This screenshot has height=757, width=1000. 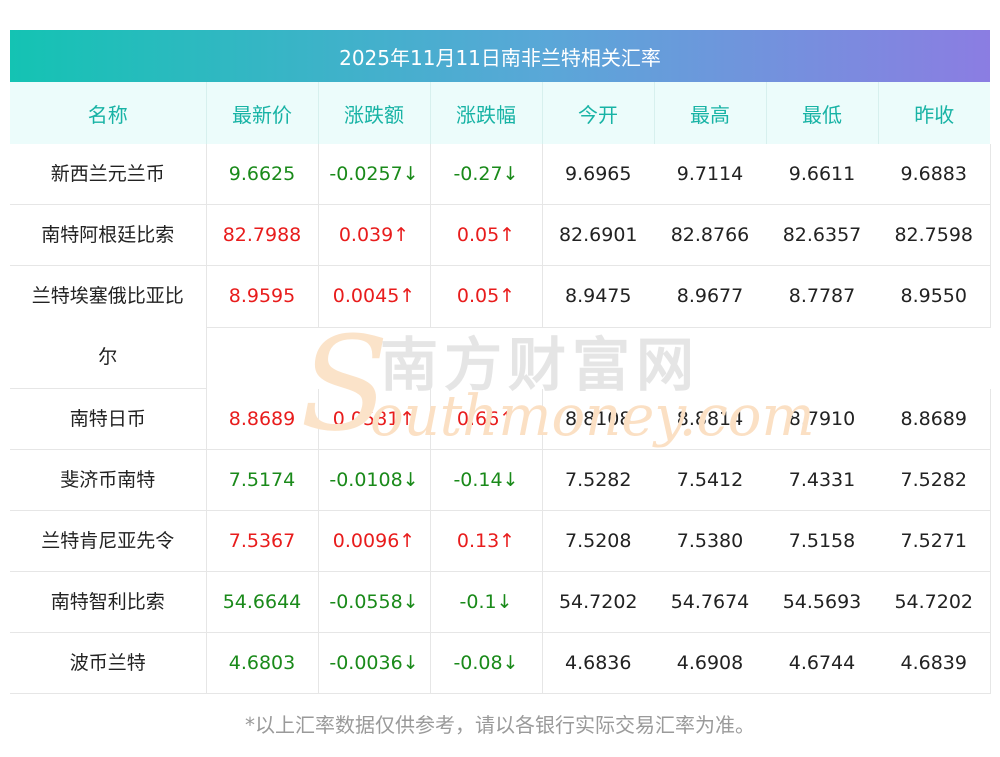 I want to click on currency-name-cell: 南特智利比索, so click(x=108, y=602).